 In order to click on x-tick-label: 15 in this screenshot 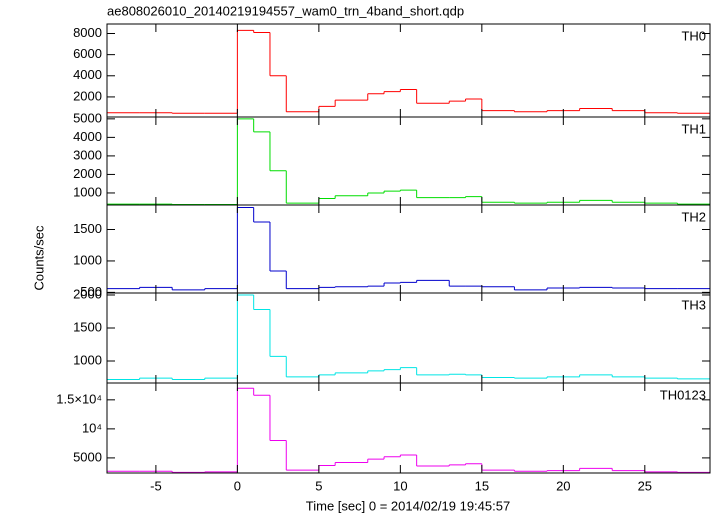, I will do `click(482, 485)`.